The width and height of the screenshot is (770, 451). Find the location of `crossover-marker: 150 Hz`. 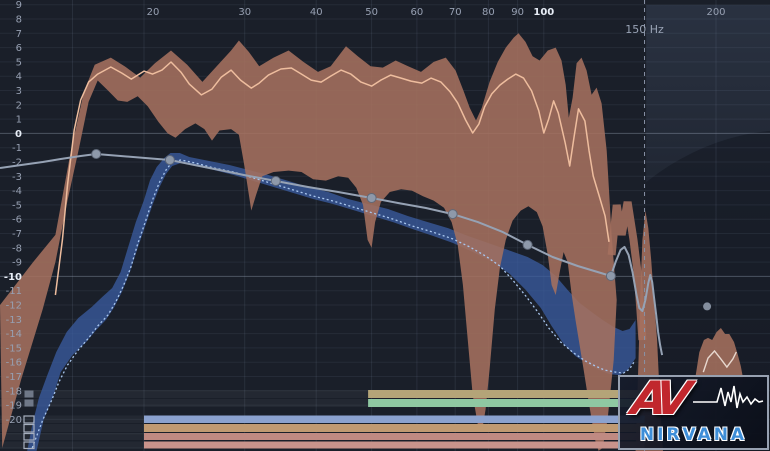

crossover-marker: 150 Hz is located at coordinates (644, 225).